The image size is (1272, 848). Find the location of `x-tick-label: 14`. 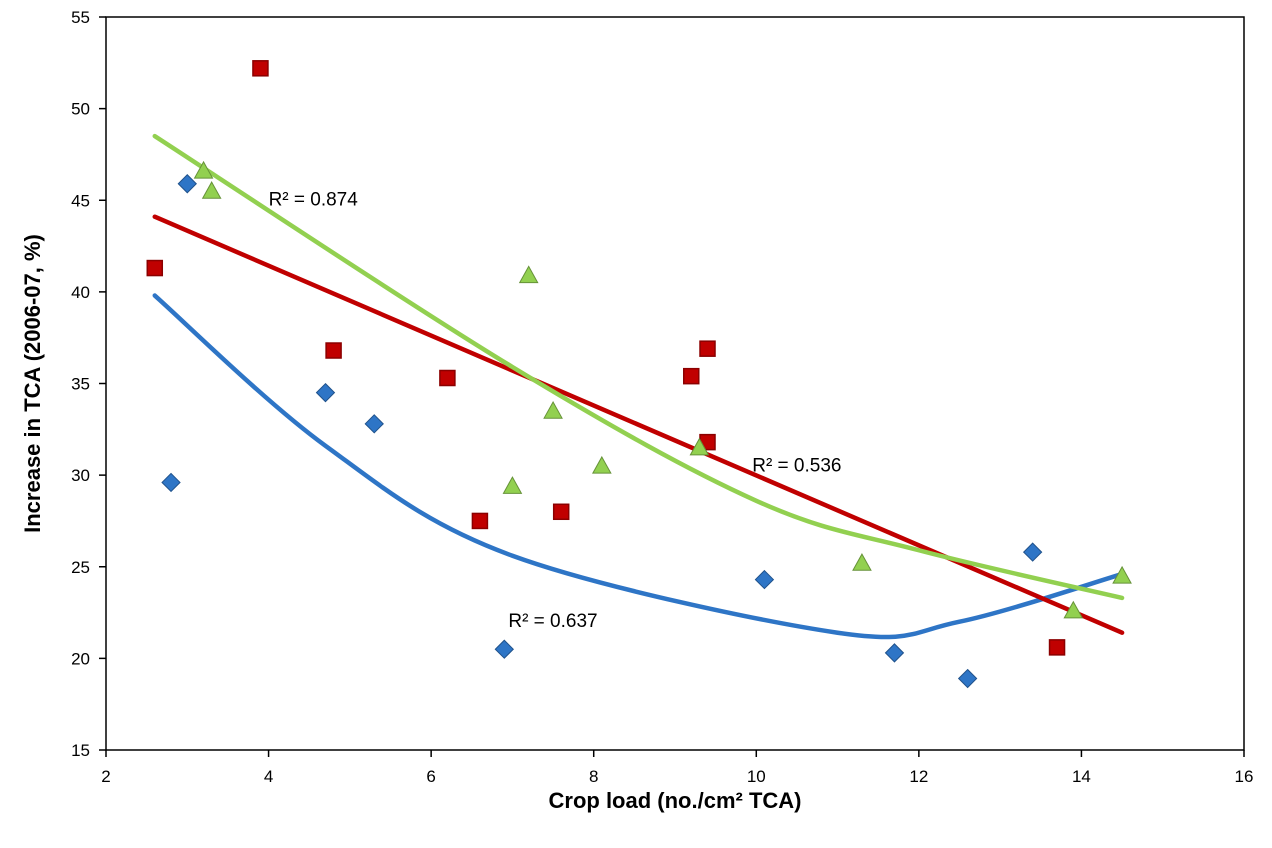

x-tick-label: 14 is located at coordinates (1081, 776).